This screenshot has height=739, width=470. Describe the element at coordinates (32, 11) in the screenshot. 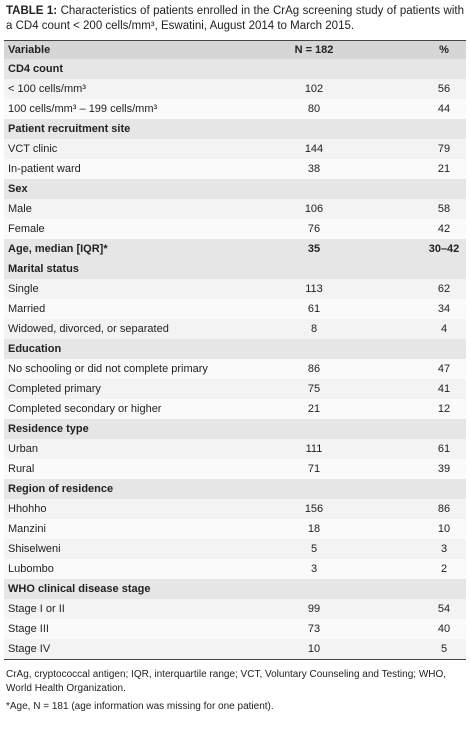

I see `table-label: TABLE 1:` at that location.